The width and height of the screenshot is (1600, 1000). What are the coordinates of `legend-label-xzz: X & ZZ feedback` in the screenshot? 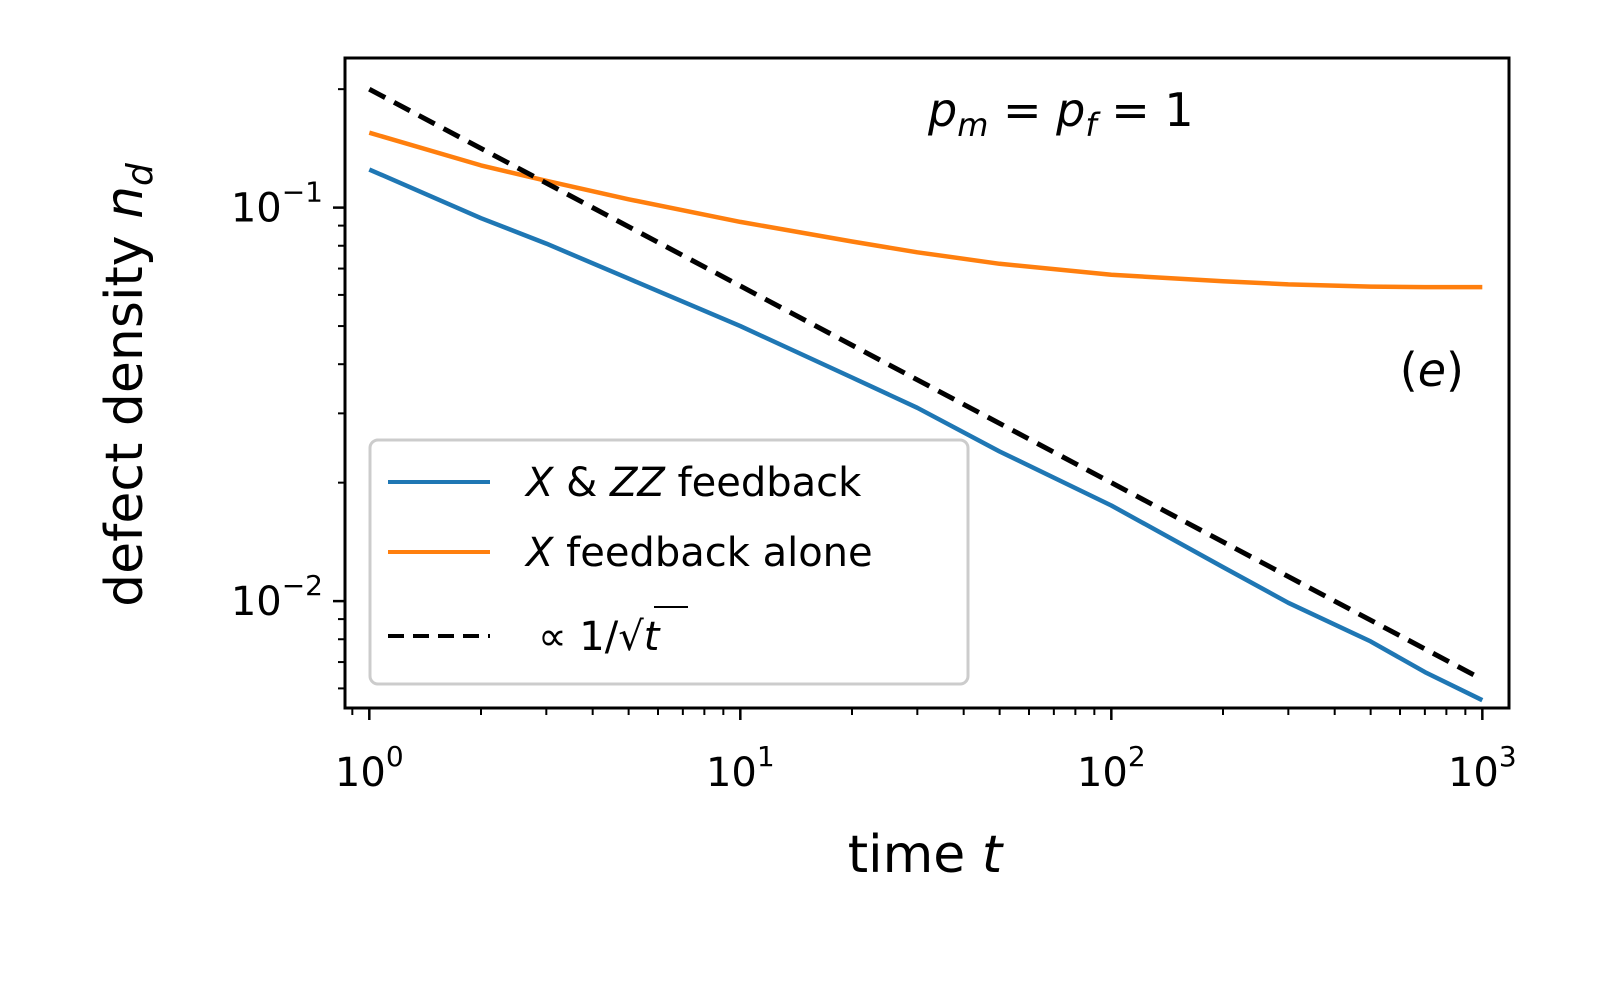 It's located at (693, 483).